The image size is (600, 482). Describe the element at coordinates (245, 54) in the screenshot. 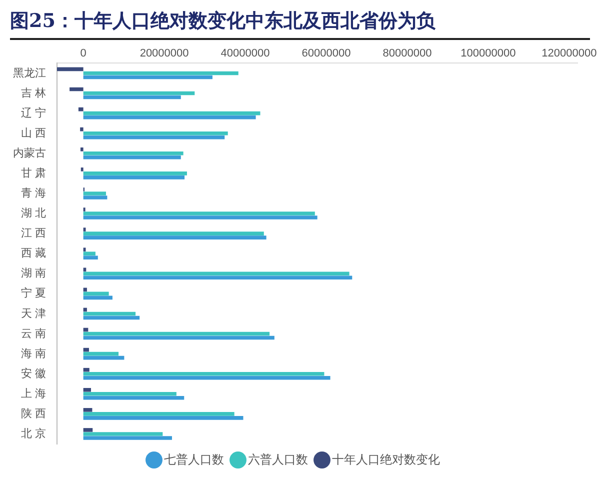

I see `x-tick-label: 40000000` at that location.